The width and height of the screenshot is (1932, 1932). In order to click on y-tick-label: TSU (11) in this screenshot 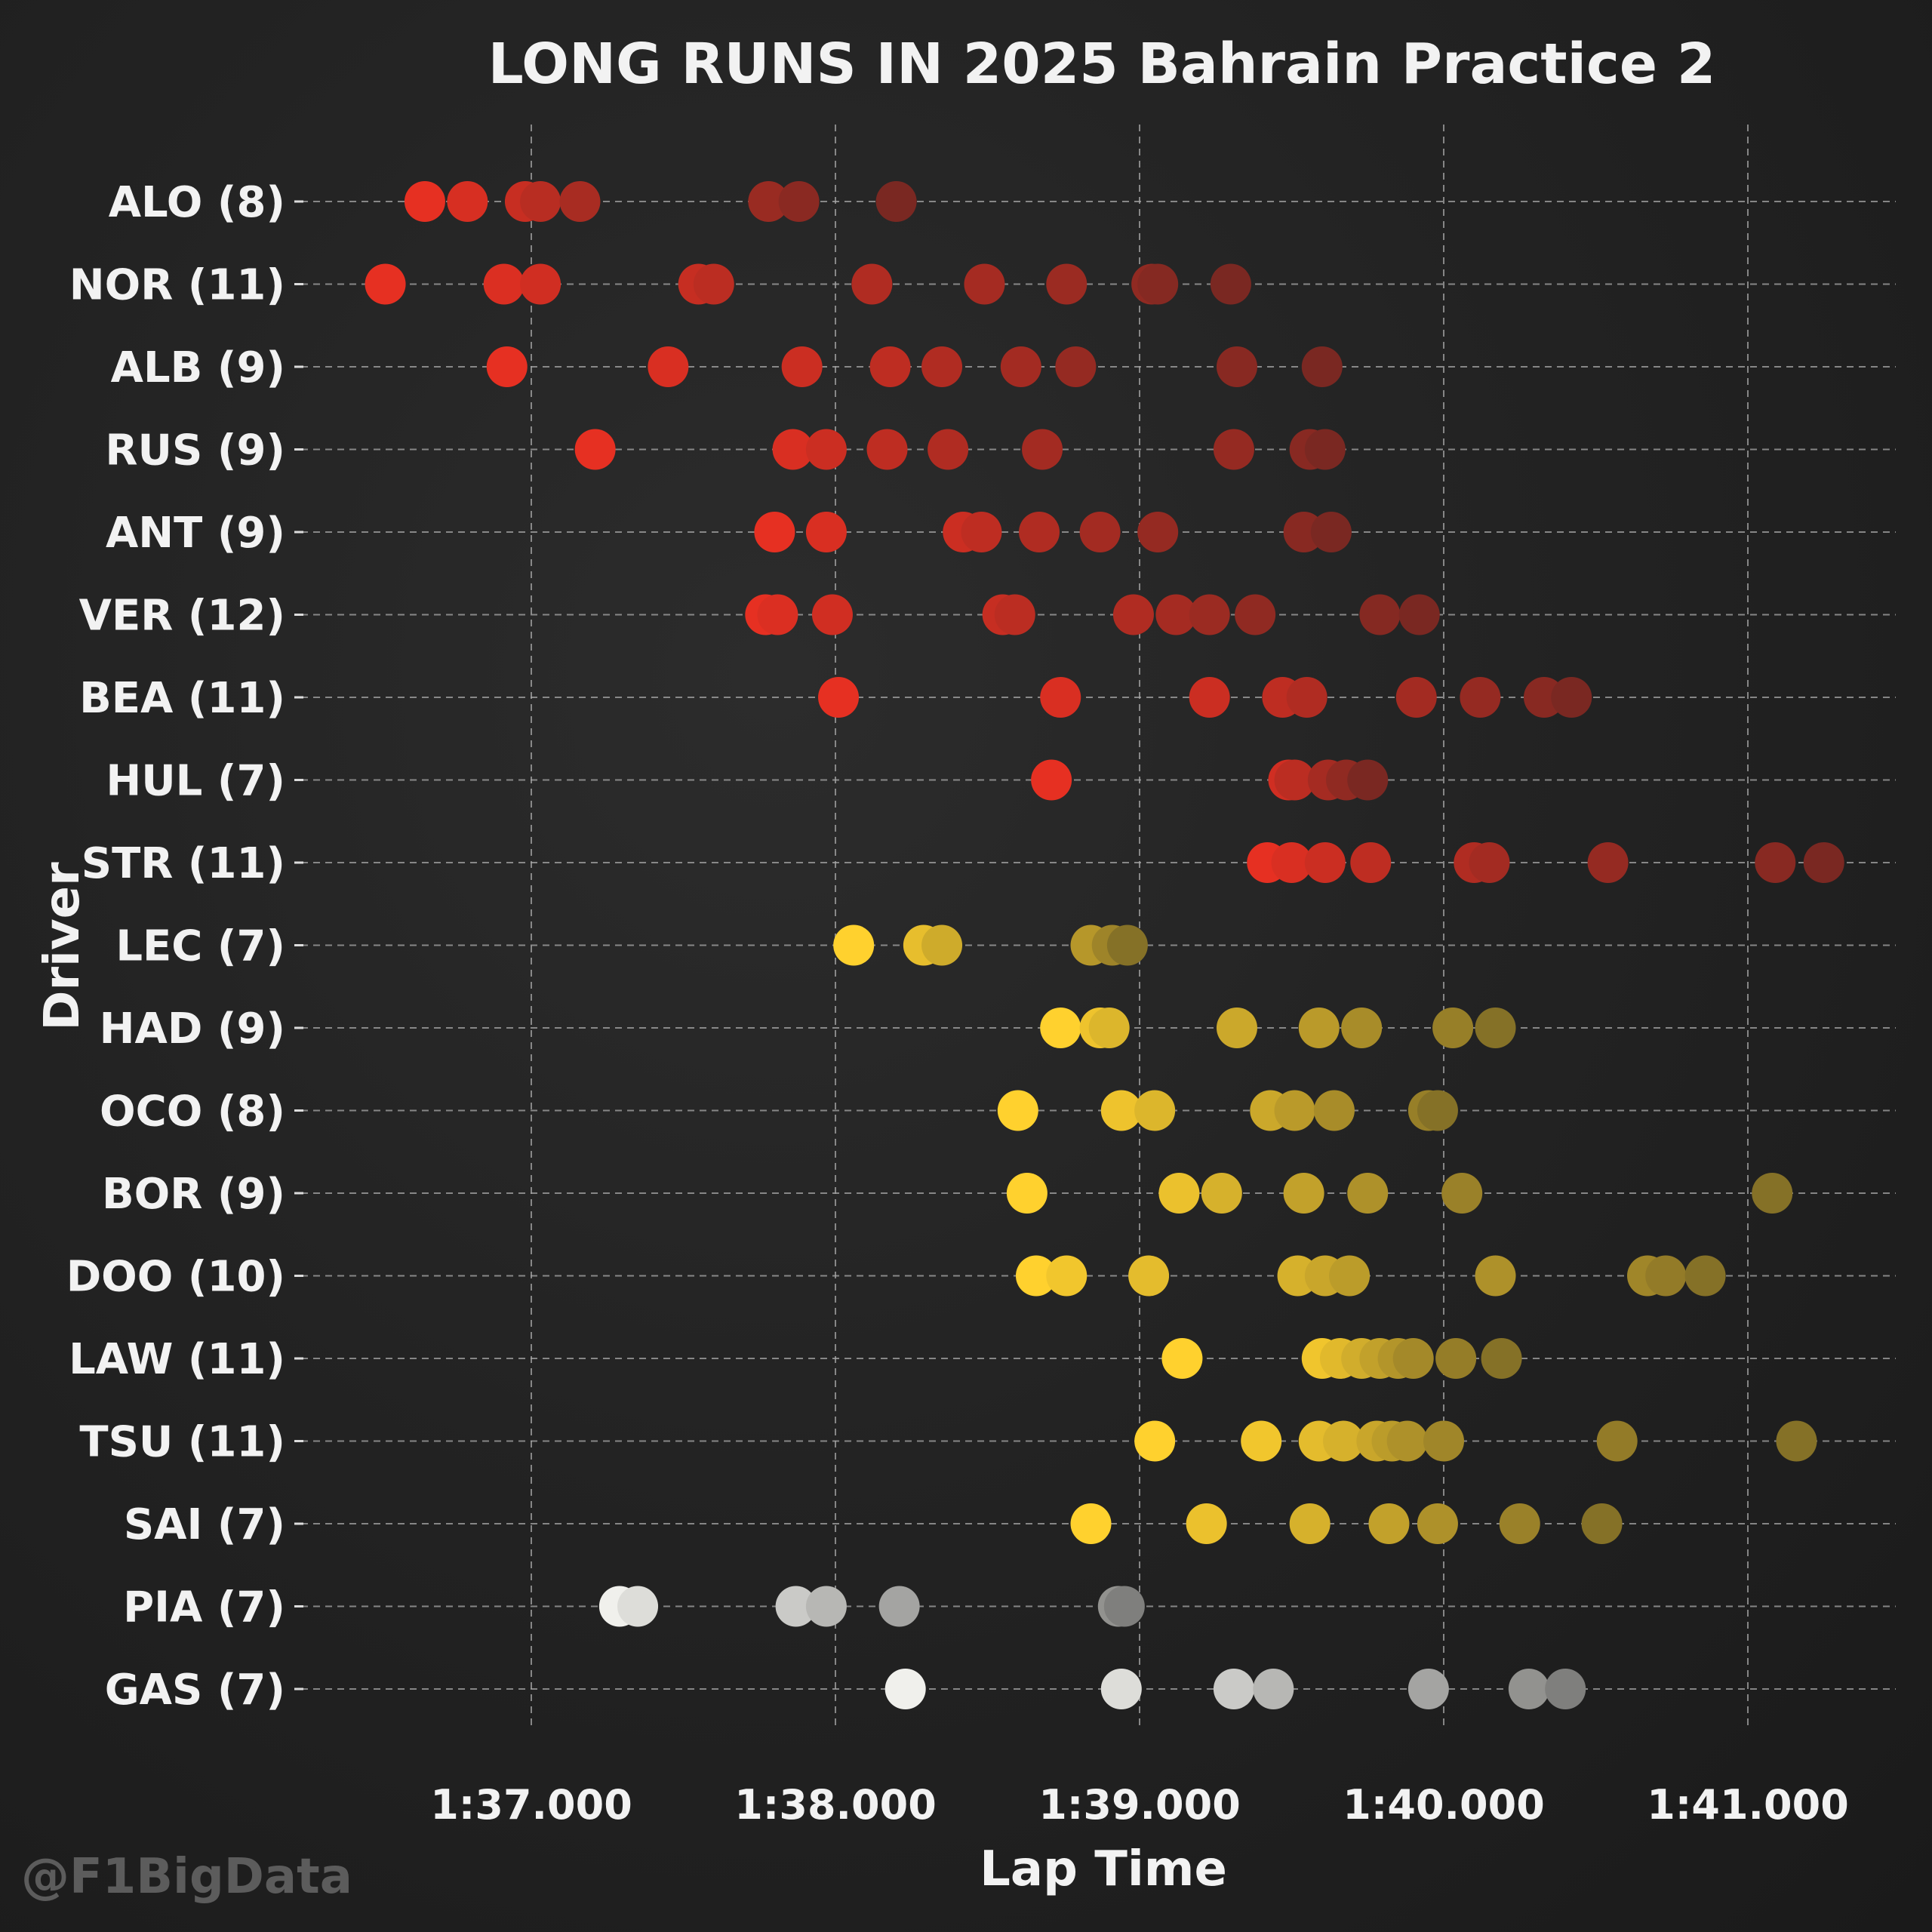, I will do `click(182, 1442)`.